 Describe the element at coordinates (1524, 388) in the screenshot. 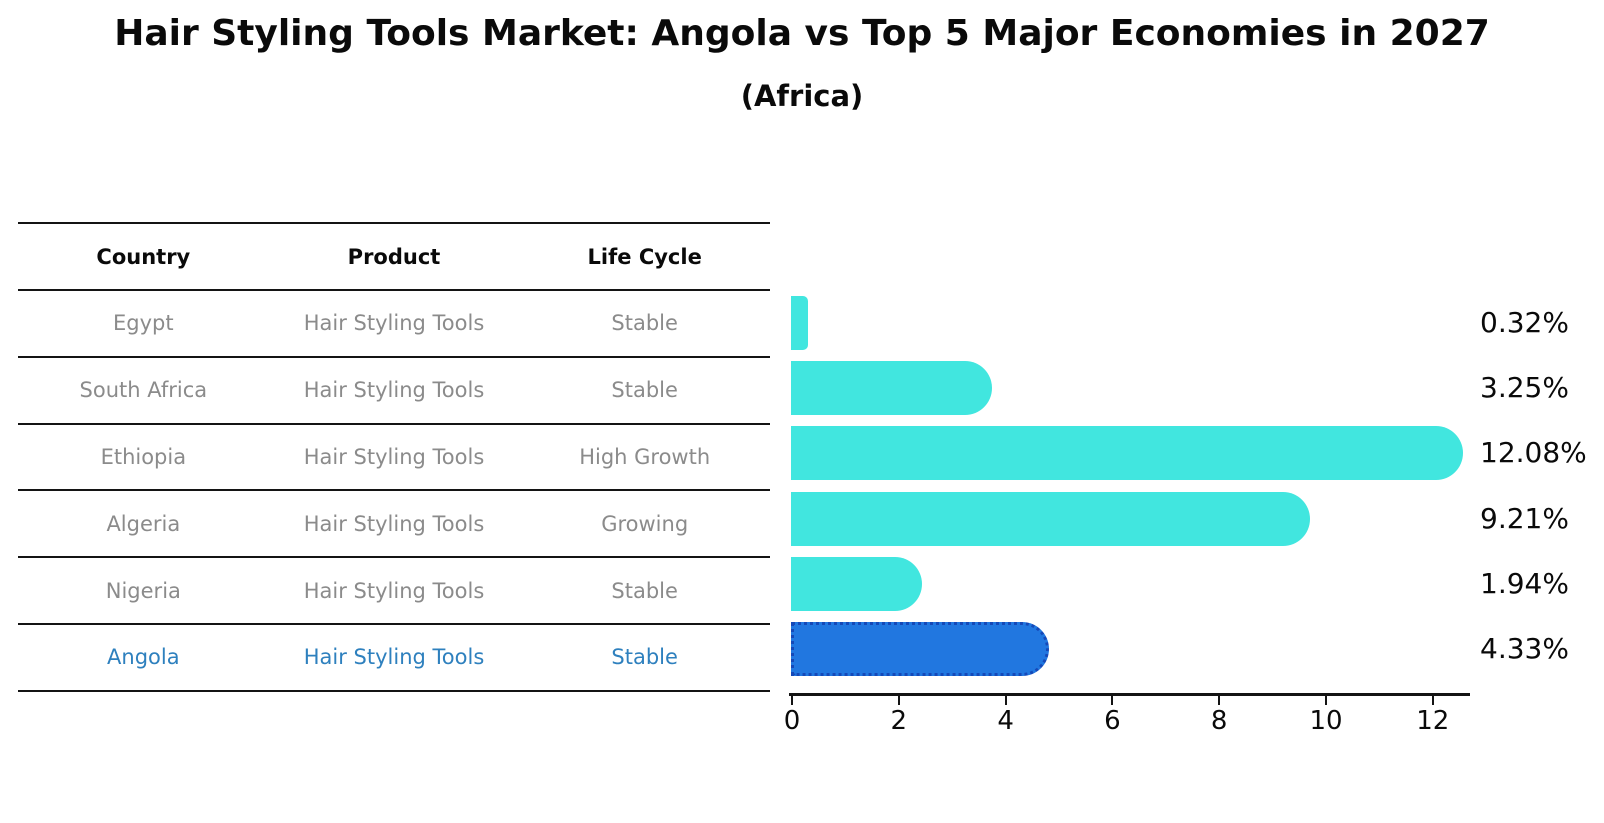

I see `value-label: 3.25%` at that location.